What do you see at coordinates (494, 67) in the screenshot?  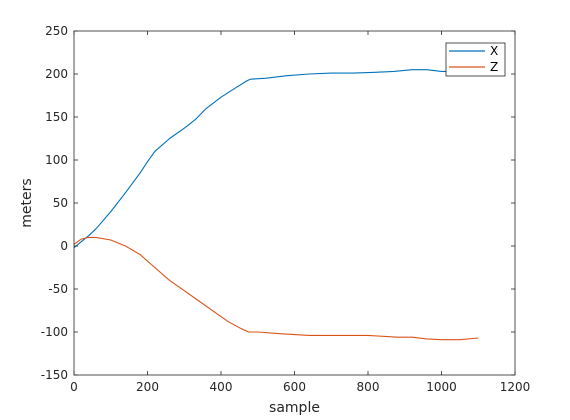 I see `legend-label-z: Z` at bounding box center [494, 67].